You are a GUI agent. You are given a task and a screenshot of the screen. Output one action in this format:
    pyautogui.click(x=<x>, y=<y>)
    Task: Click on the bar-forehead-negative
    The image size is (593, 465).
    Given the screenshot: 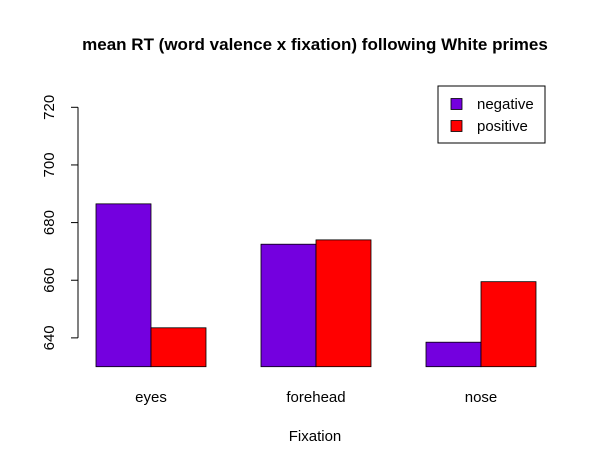 What is the action you would take?
    pyautogui.click(x=288, y=305)
    